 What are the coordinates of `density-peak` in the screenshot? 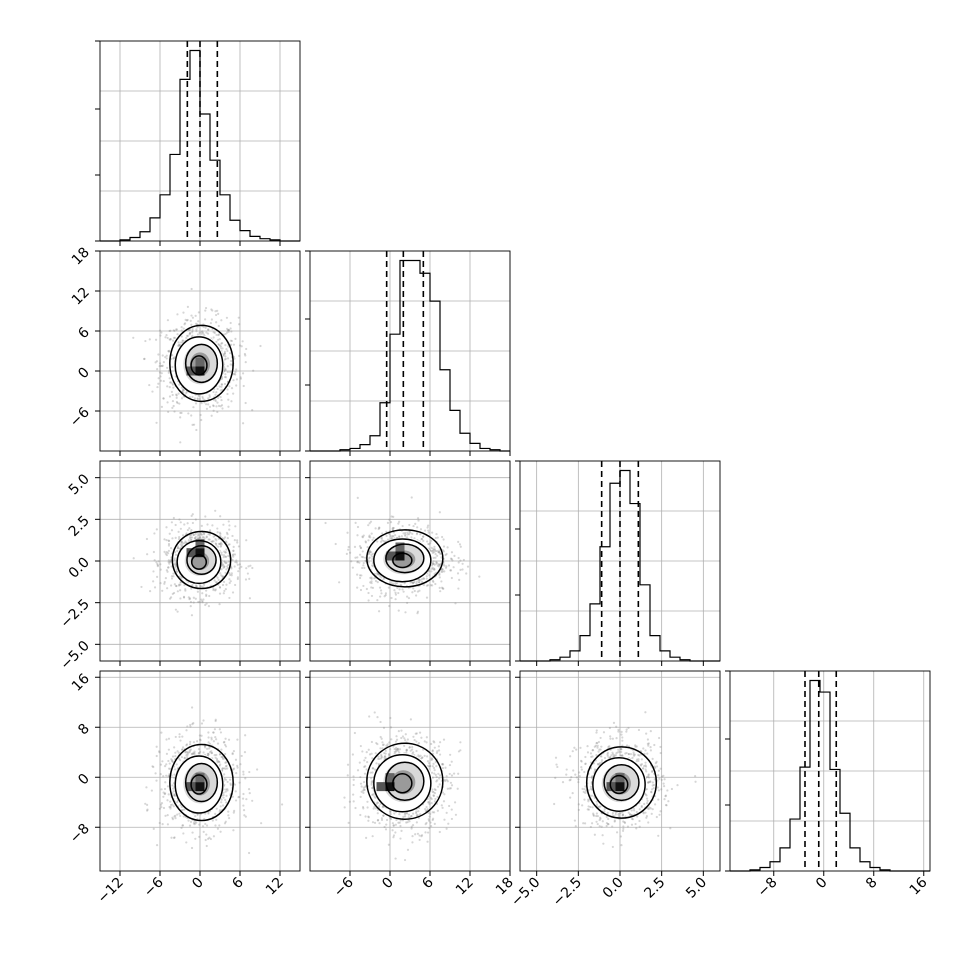 It's located at (390, 787).